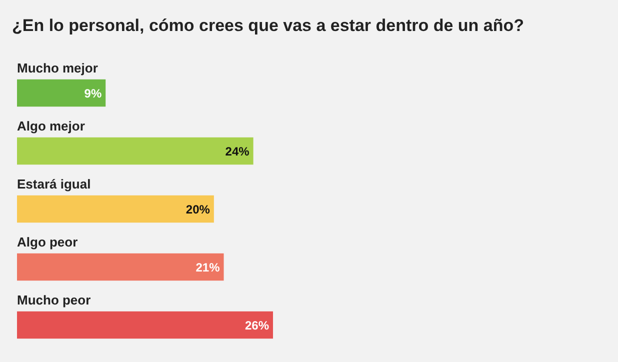 Image resolution: width=618 pixels, height=362 pixels. I want to click on y-tick-label: Algo mejor, so click(51, 126).